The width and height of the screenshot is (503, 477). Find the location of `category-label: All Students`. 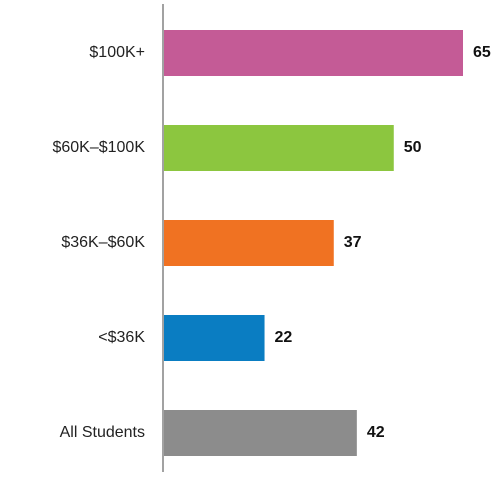

category-label: All Students is located at coordinates (102, 432).